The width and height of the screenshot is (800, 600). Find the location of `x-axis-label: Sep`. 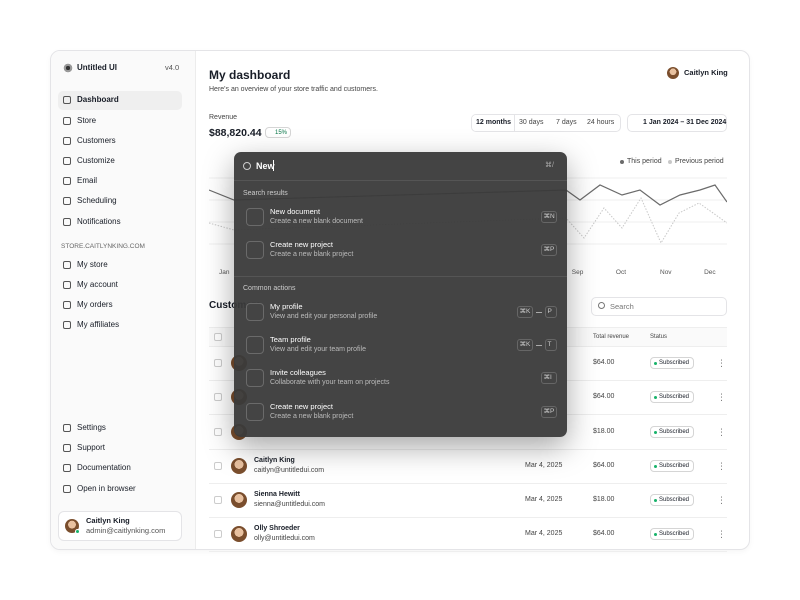

x-axis-label: Sep is located at coordinates (577, 272).